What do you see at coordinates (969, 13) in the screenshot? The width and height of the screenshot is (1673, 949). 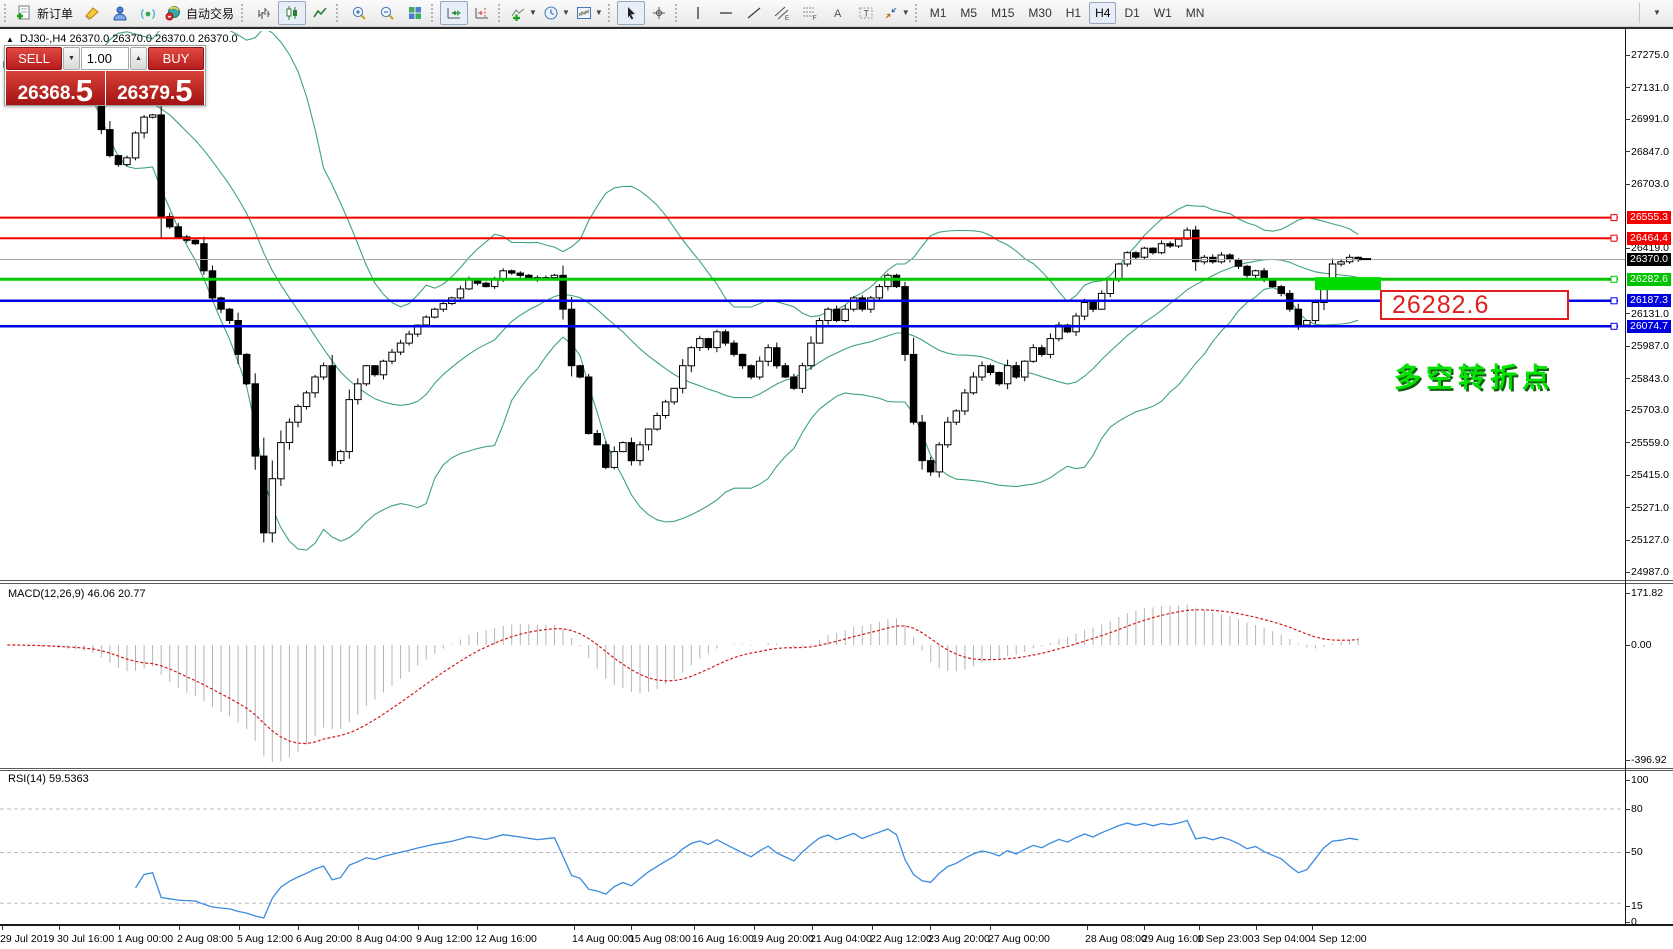 I see `timeframe-button-m5: M5` at bounding box center [969, 13].